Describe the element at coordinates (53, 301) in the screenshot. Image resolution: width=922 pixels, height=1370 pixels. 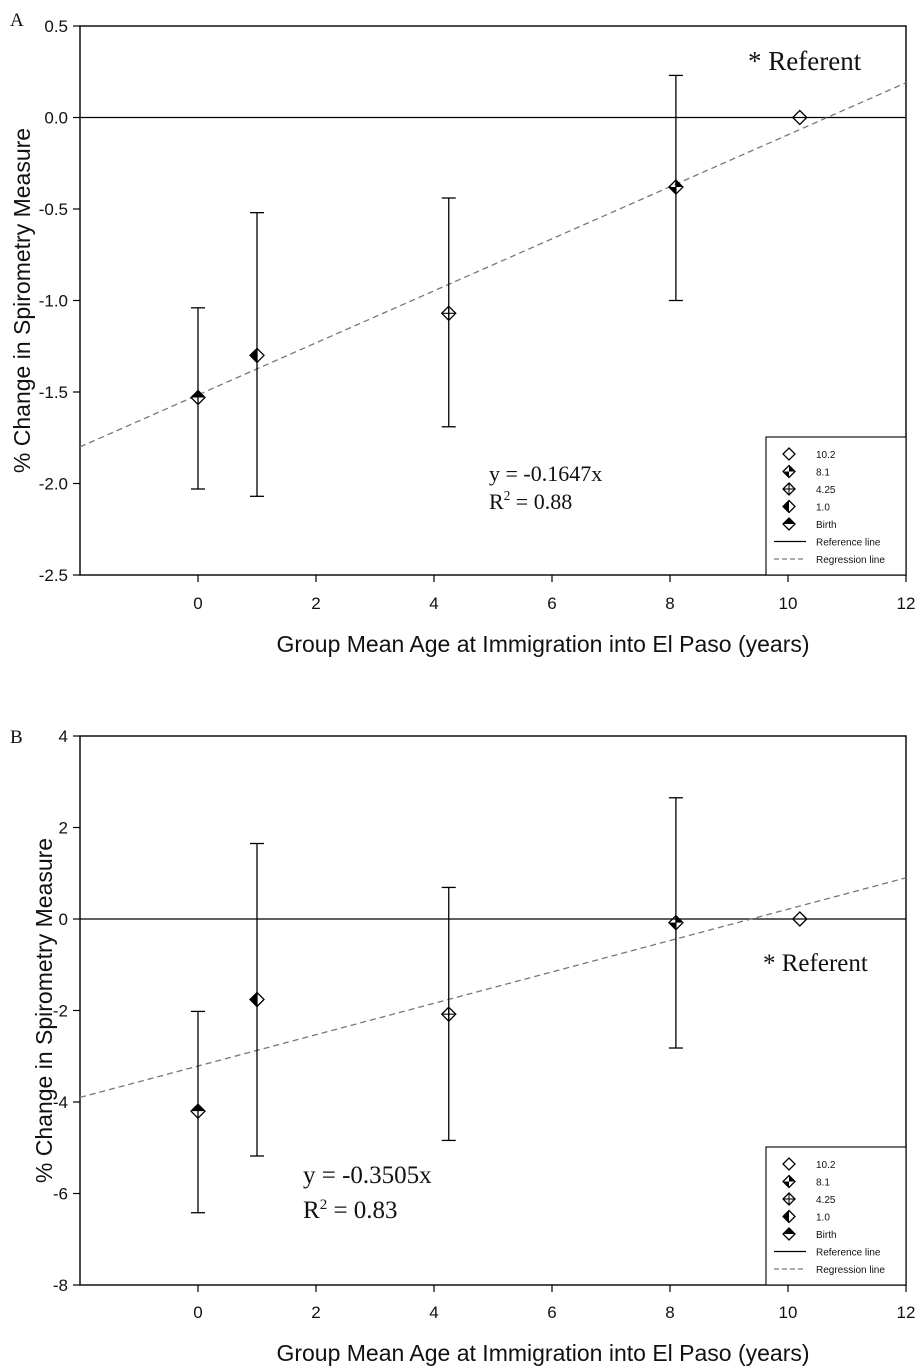
I see `y-tick-label: -1.0` at that location.